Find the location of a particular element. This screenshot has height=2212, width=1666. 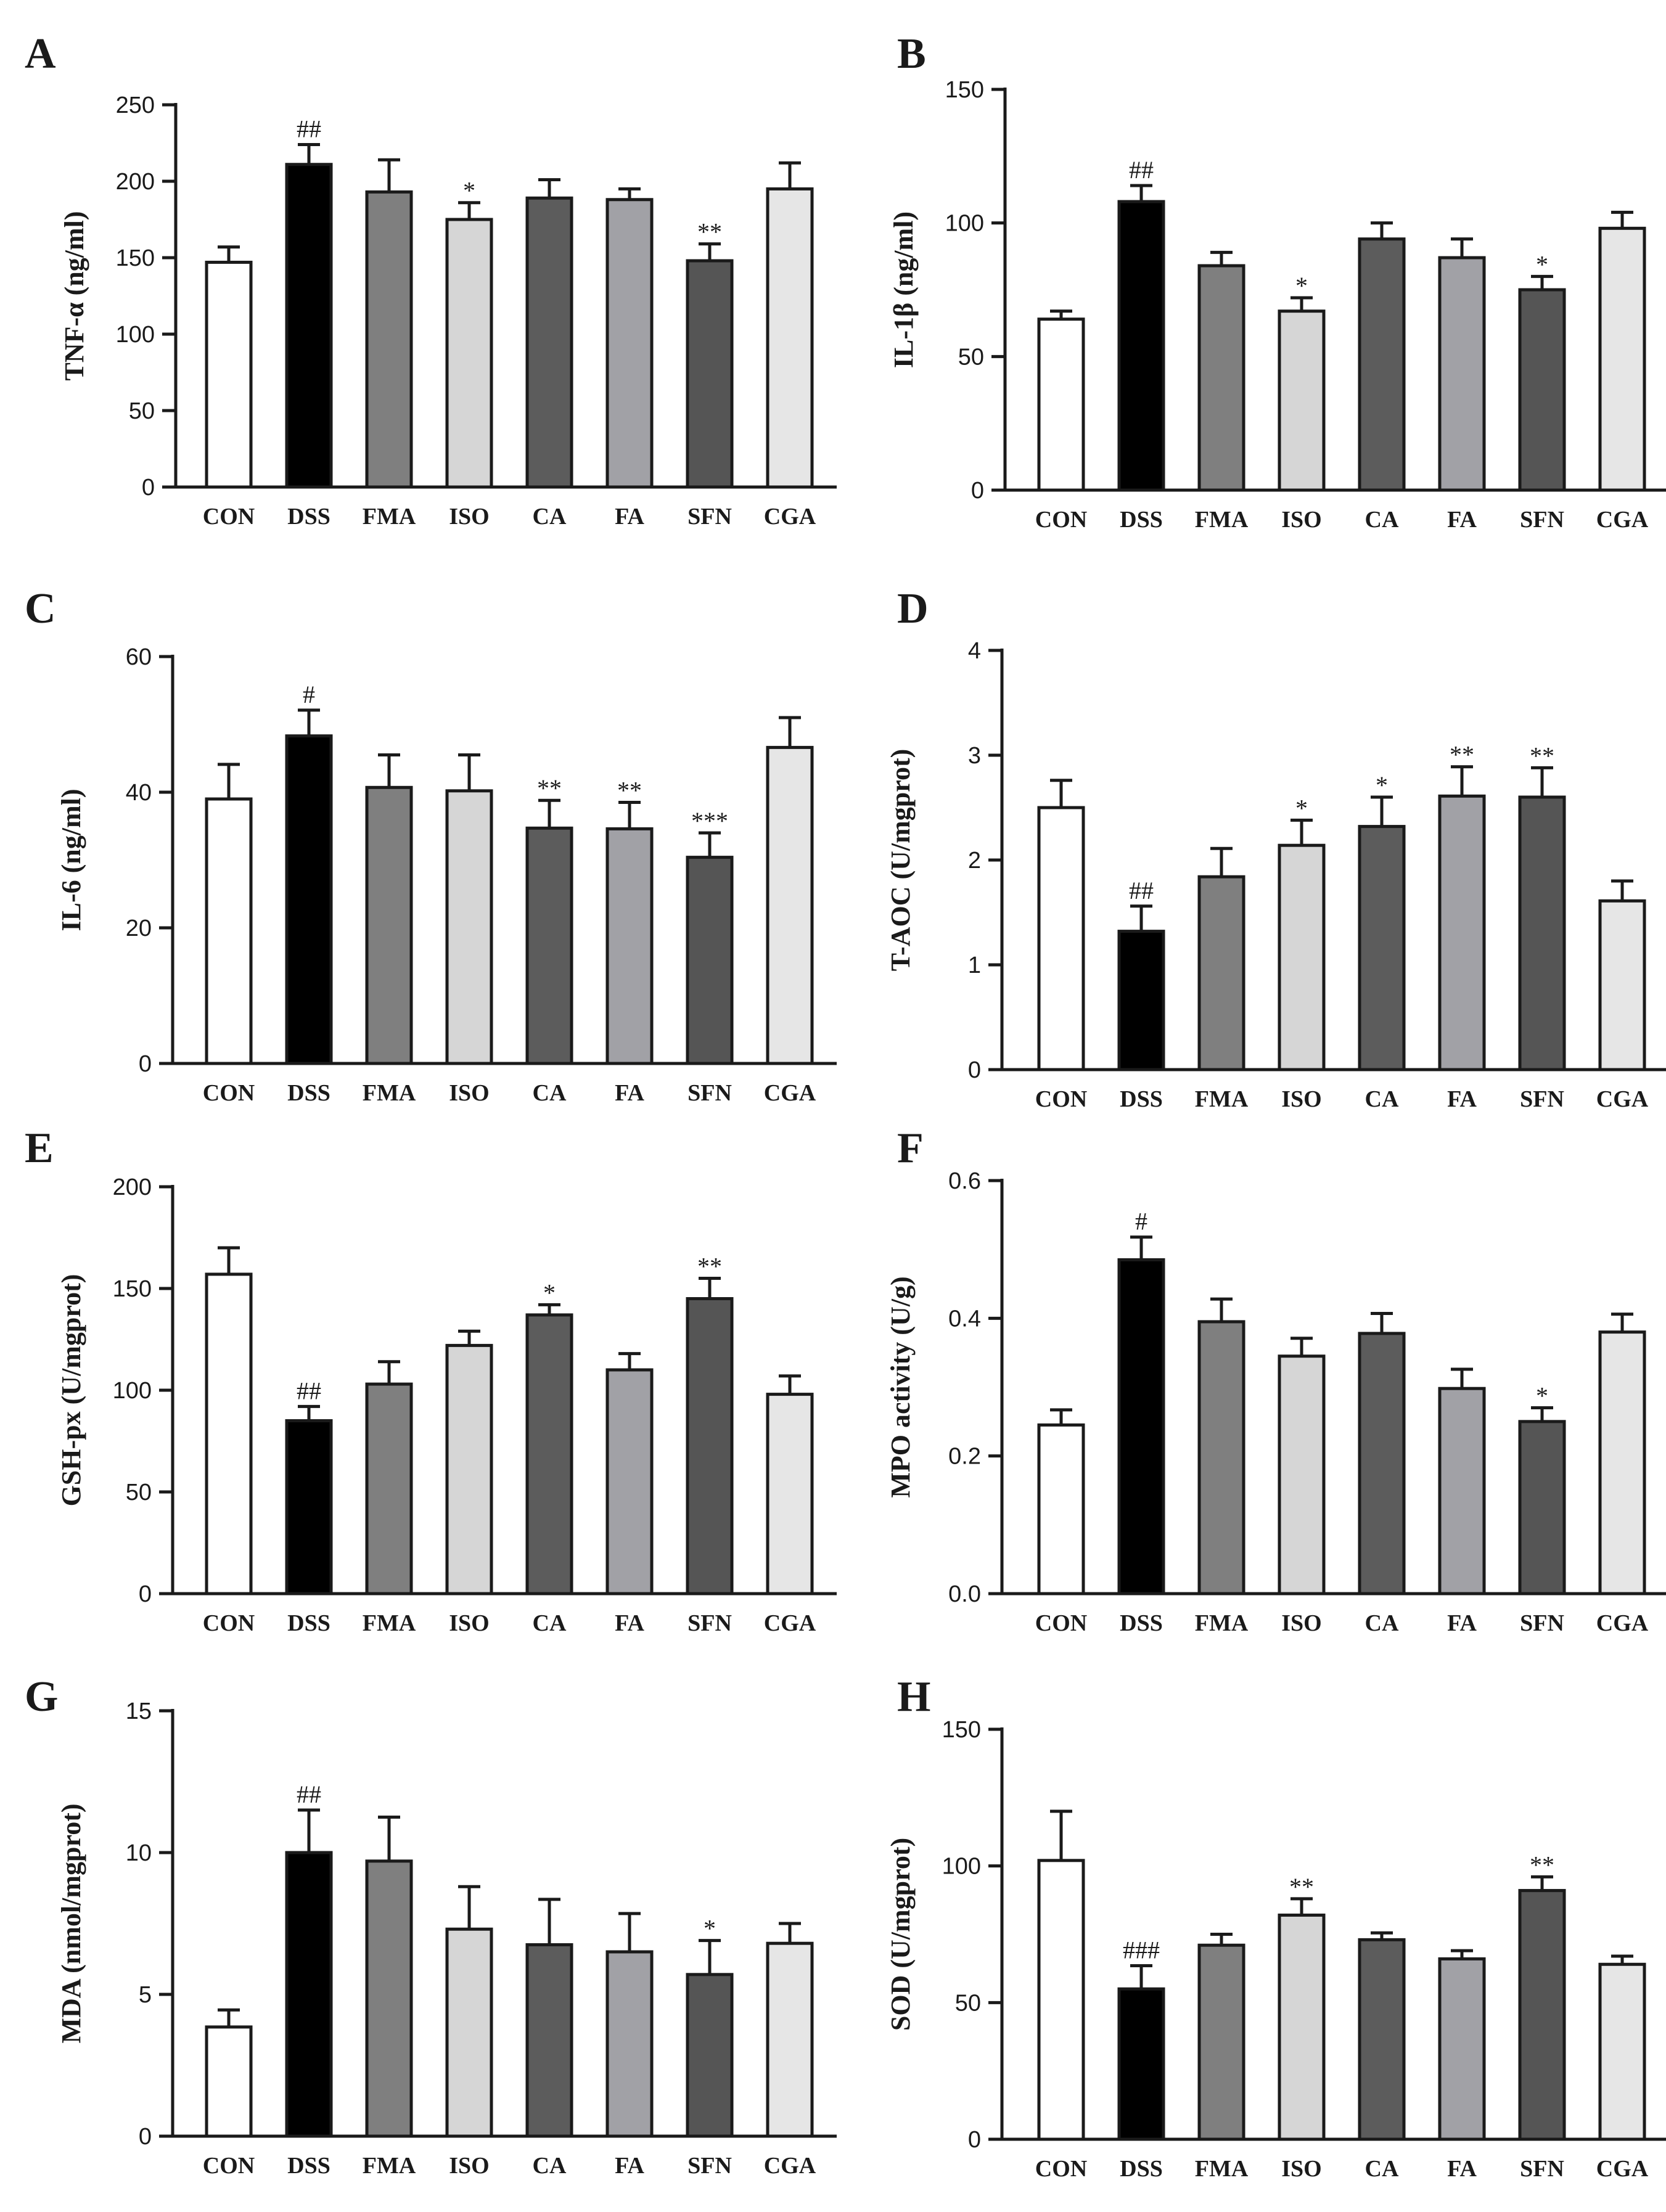

y-tick-label: 0.4 is located at coordinates (964, 1319).